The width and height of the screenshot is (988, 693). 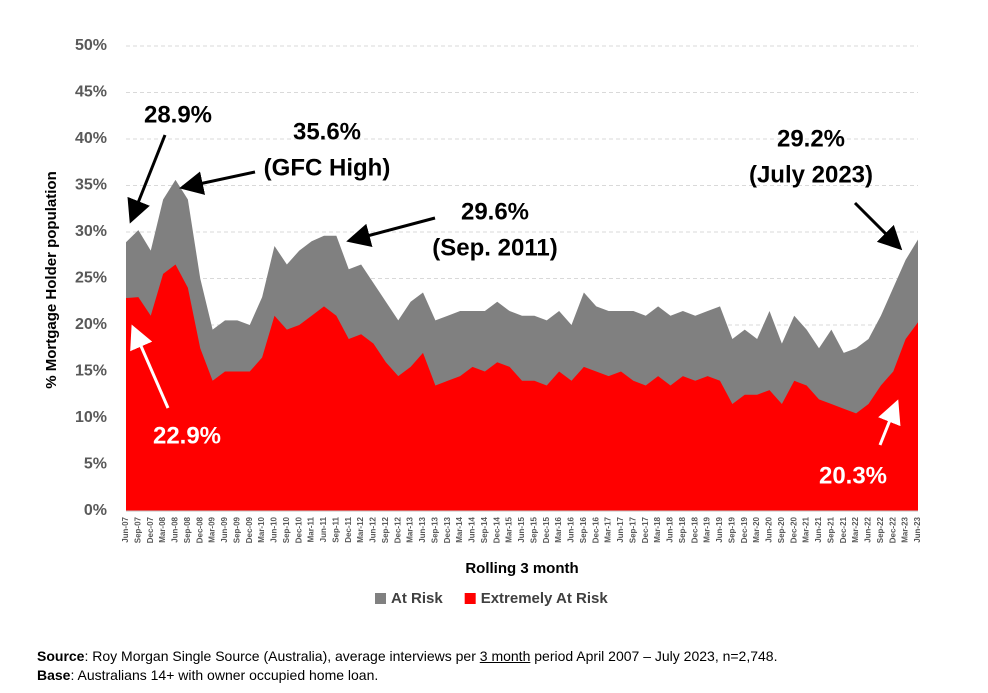 I want to click on x-tick-label: Dec-13, so click(x=447, y=529).